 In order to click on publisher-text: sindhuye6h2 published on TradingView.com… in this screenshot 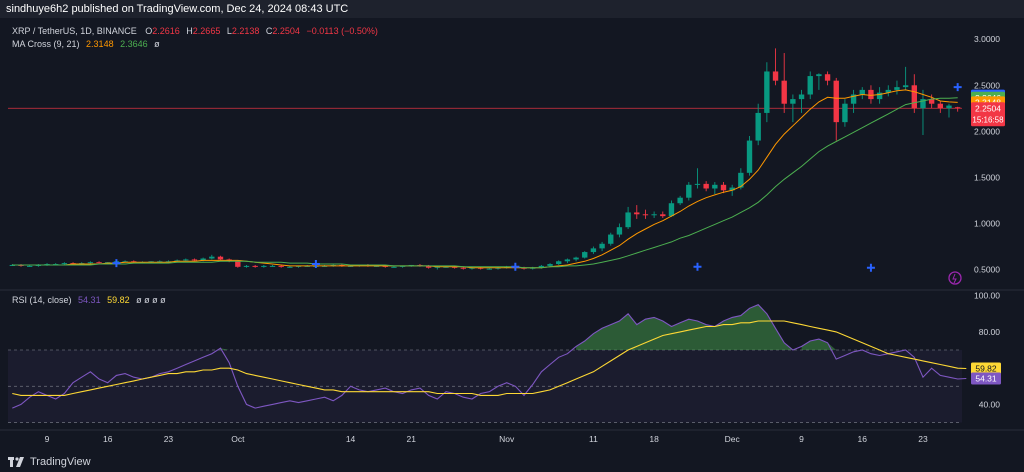, I will do `click(177, 9)`.